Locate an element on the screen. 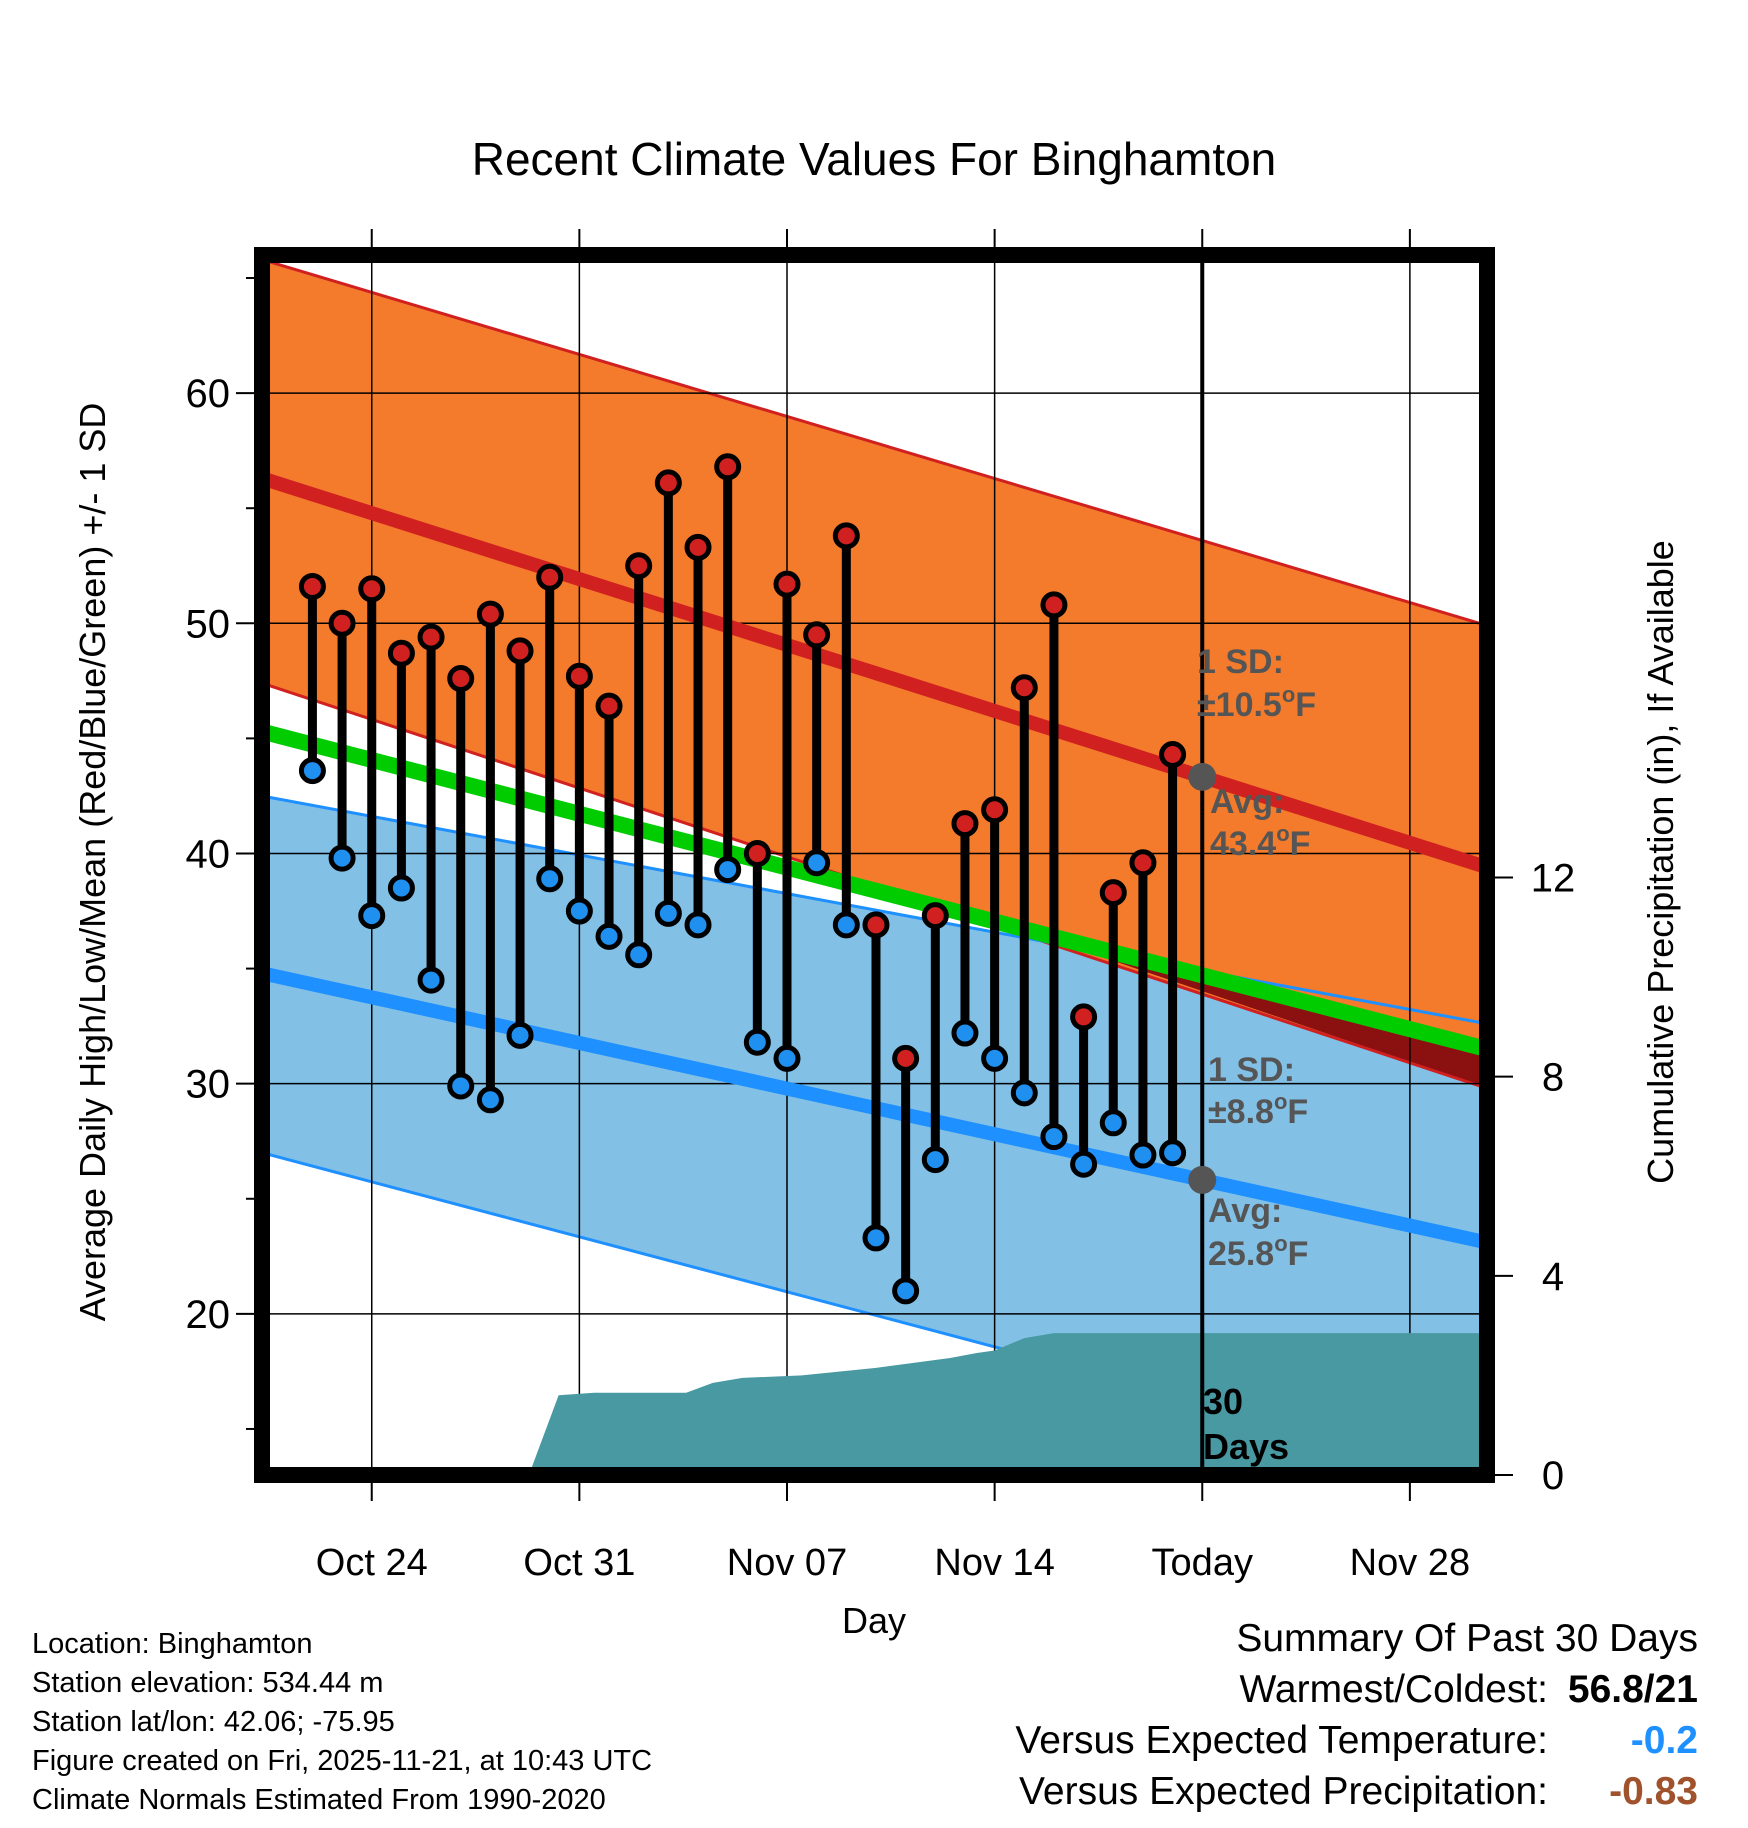 Image resolution: width=1748 pixels, height=1828 pixels. low-avg-value: 25.8oF is located at coordinates (1258, 1252).